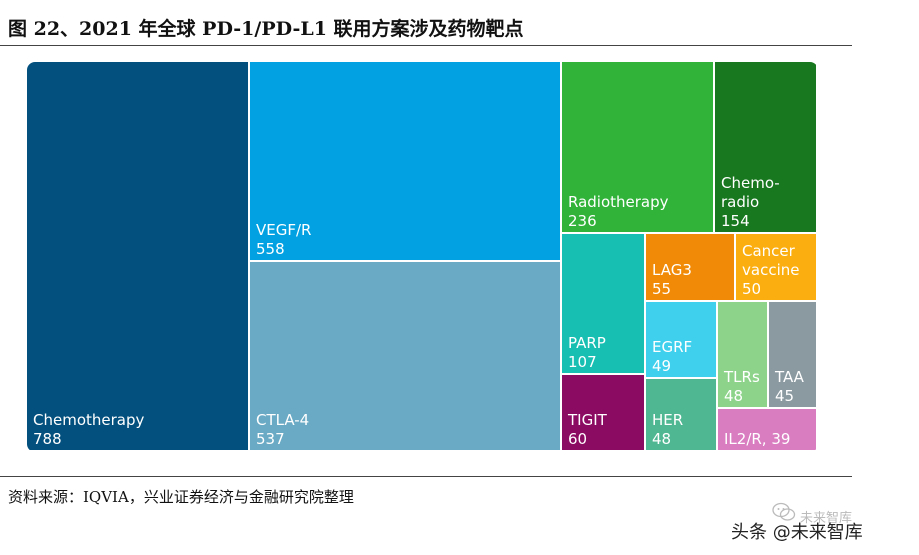 This screenshot has height=555, width=919. Describe the element at coordinates (784, 511) in the screenshot. I see `wechat-icon` at that location.